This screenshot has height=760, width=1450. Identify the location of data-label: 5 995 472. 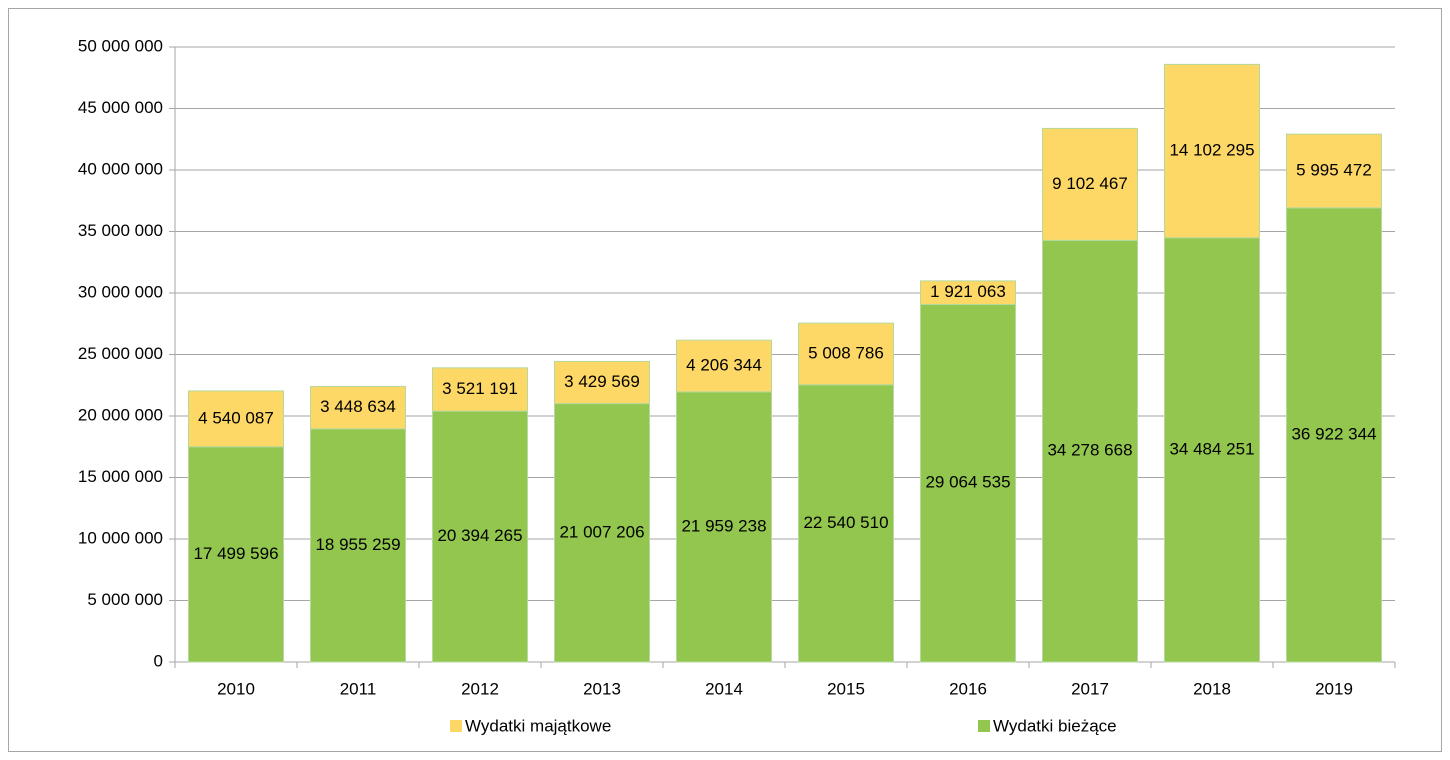
(1334, 169).